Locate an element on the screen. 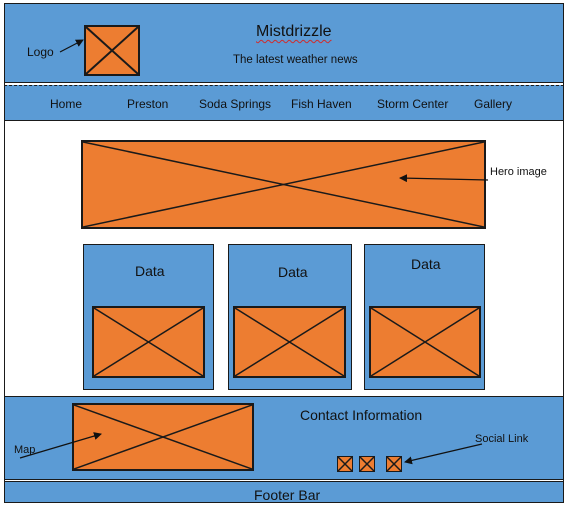 The width and height of the screenshot is (568, 505). hero-image-label: Hero image is located at coordinates (518, 172).